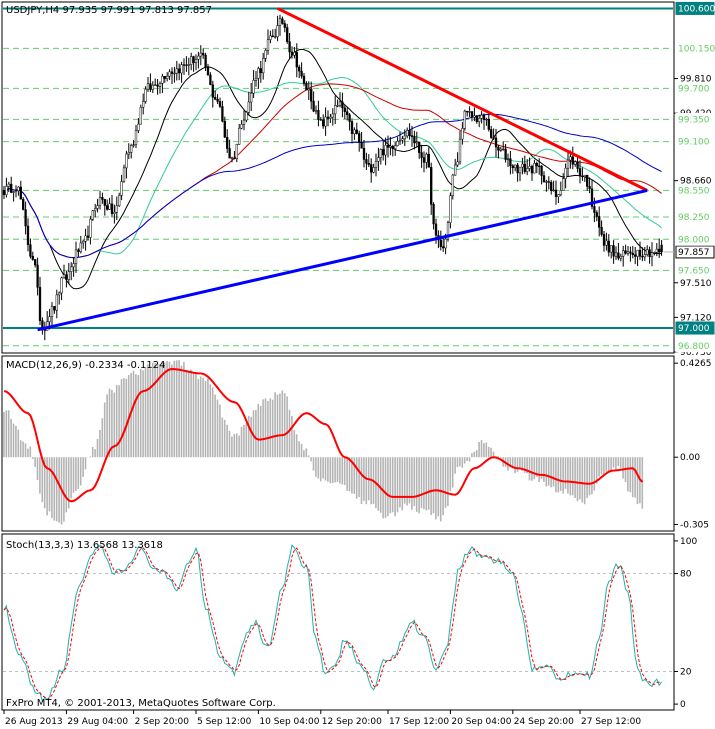 The width and height of the screenshot is (715, 729). I want to click on time-tick-7: 20 Sep 04:00, so click(481, 722).